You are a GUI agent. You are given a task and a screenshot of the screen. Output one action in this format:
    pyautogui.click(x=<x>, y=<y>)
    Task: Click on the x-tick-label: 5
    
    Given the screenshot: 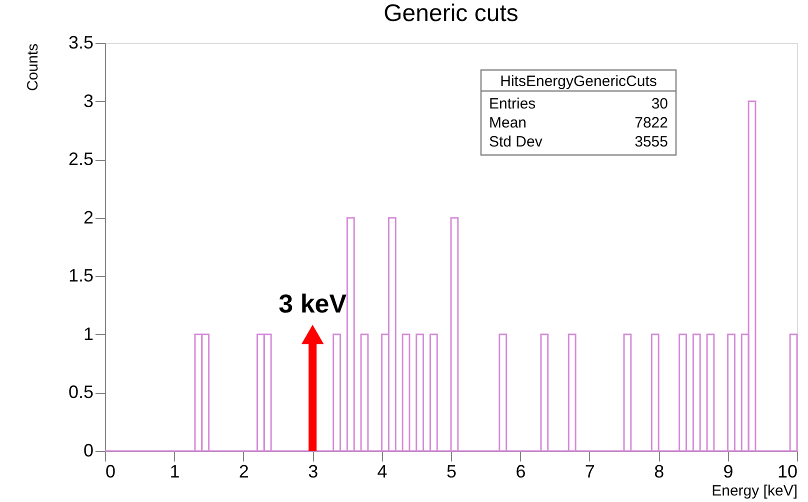 What is the action you would take?
    pyautogui.click(x=451, y=472)
    